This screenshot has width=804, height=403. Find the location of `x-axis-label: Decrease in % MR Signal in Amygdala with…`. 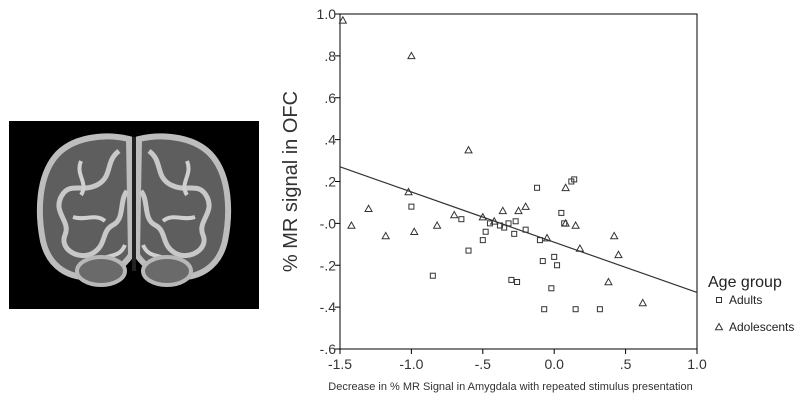

x-axis-label: Decrease in % MR Signal in Amygdala with… is located at coordinates (510, 387).